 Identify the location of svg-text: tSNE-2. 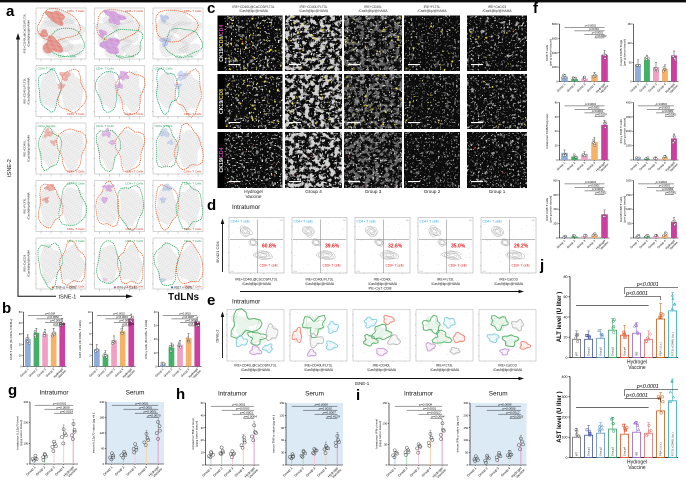
(10, 168).